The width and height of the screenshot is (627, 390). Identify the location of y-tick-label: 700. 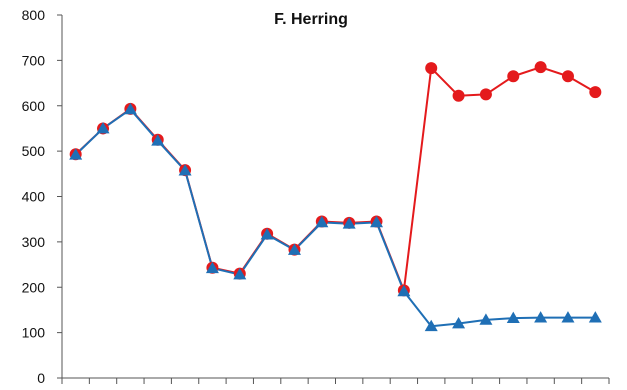
(34, 60).